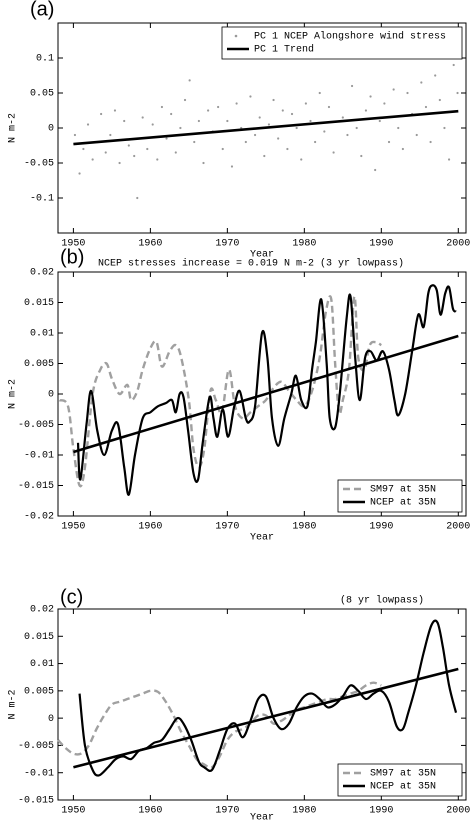 The image size is (474, 820). What do you see at coordinates (403, 774) in the screenshot?
I see `legend-label: SM97 at 35N` at bounding box center [403, 774].